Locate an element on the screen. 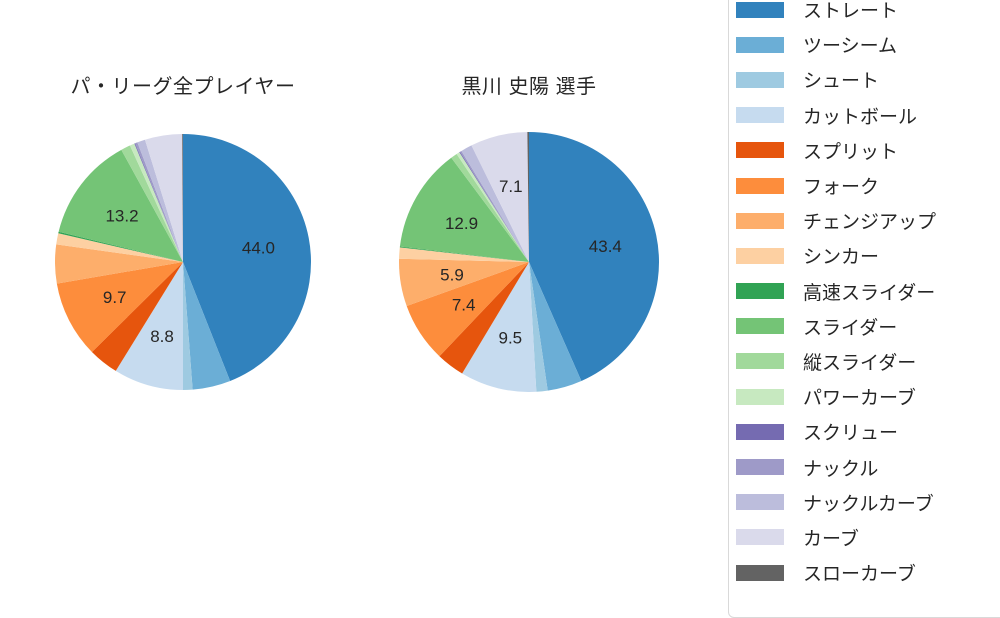  legend-item: ナックルカーブ is located at coordinates (836, 502).